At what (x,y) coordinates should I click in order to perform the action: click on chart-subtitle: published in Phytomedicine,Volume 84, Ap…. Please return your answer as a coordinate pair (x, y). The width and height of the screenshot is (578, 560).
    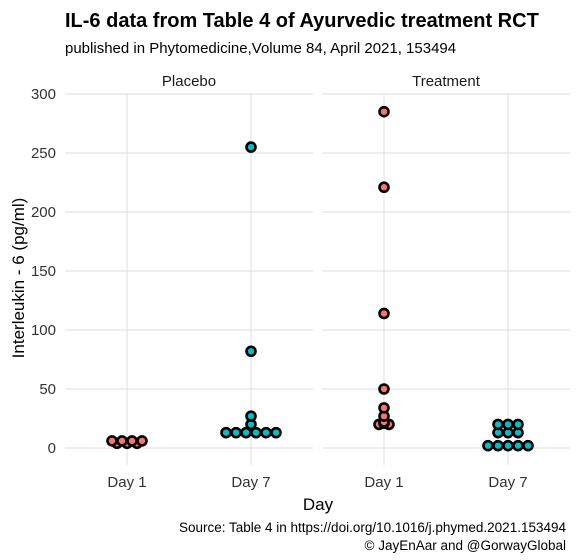
    Looking at the image, I should click on (261, 48).